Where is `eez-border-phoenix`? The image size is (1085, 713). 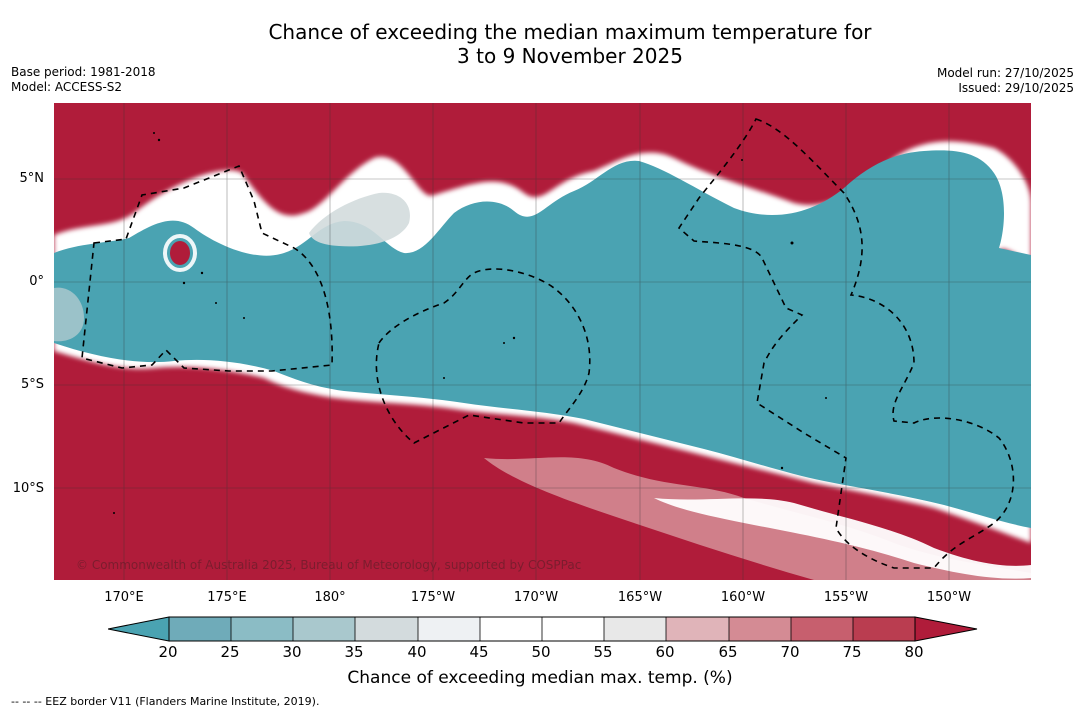
eez-border-phoenix is located at coordinates (483, 356).